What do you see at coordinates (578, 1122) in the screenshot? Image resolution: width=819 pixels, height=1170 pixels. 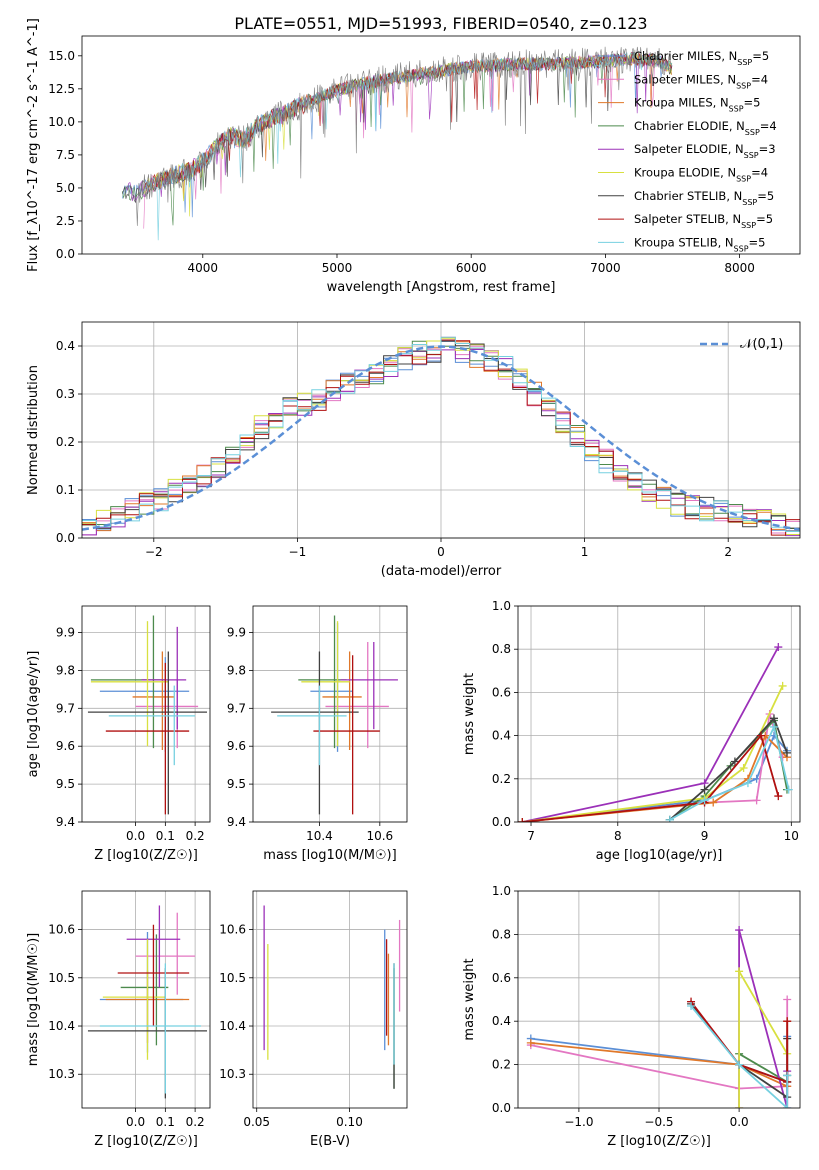 I see `x-tick-label: −1.0` at bounding box center [578, 1122].